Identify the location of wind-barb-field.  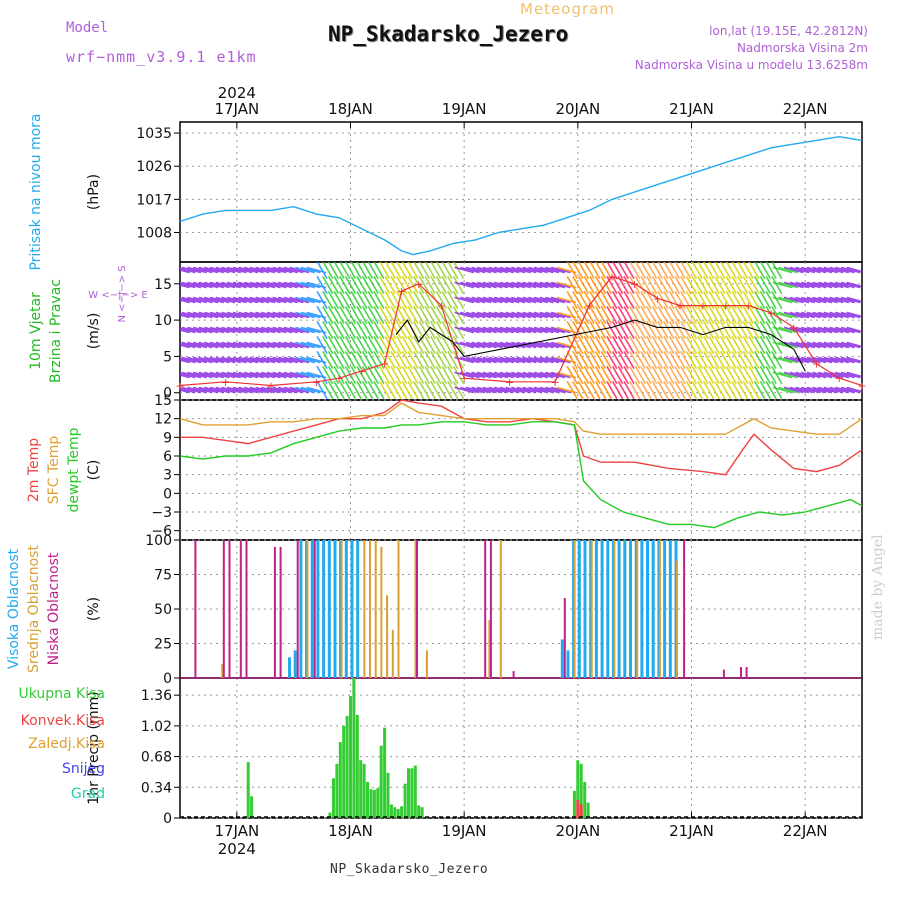
(521, 331).